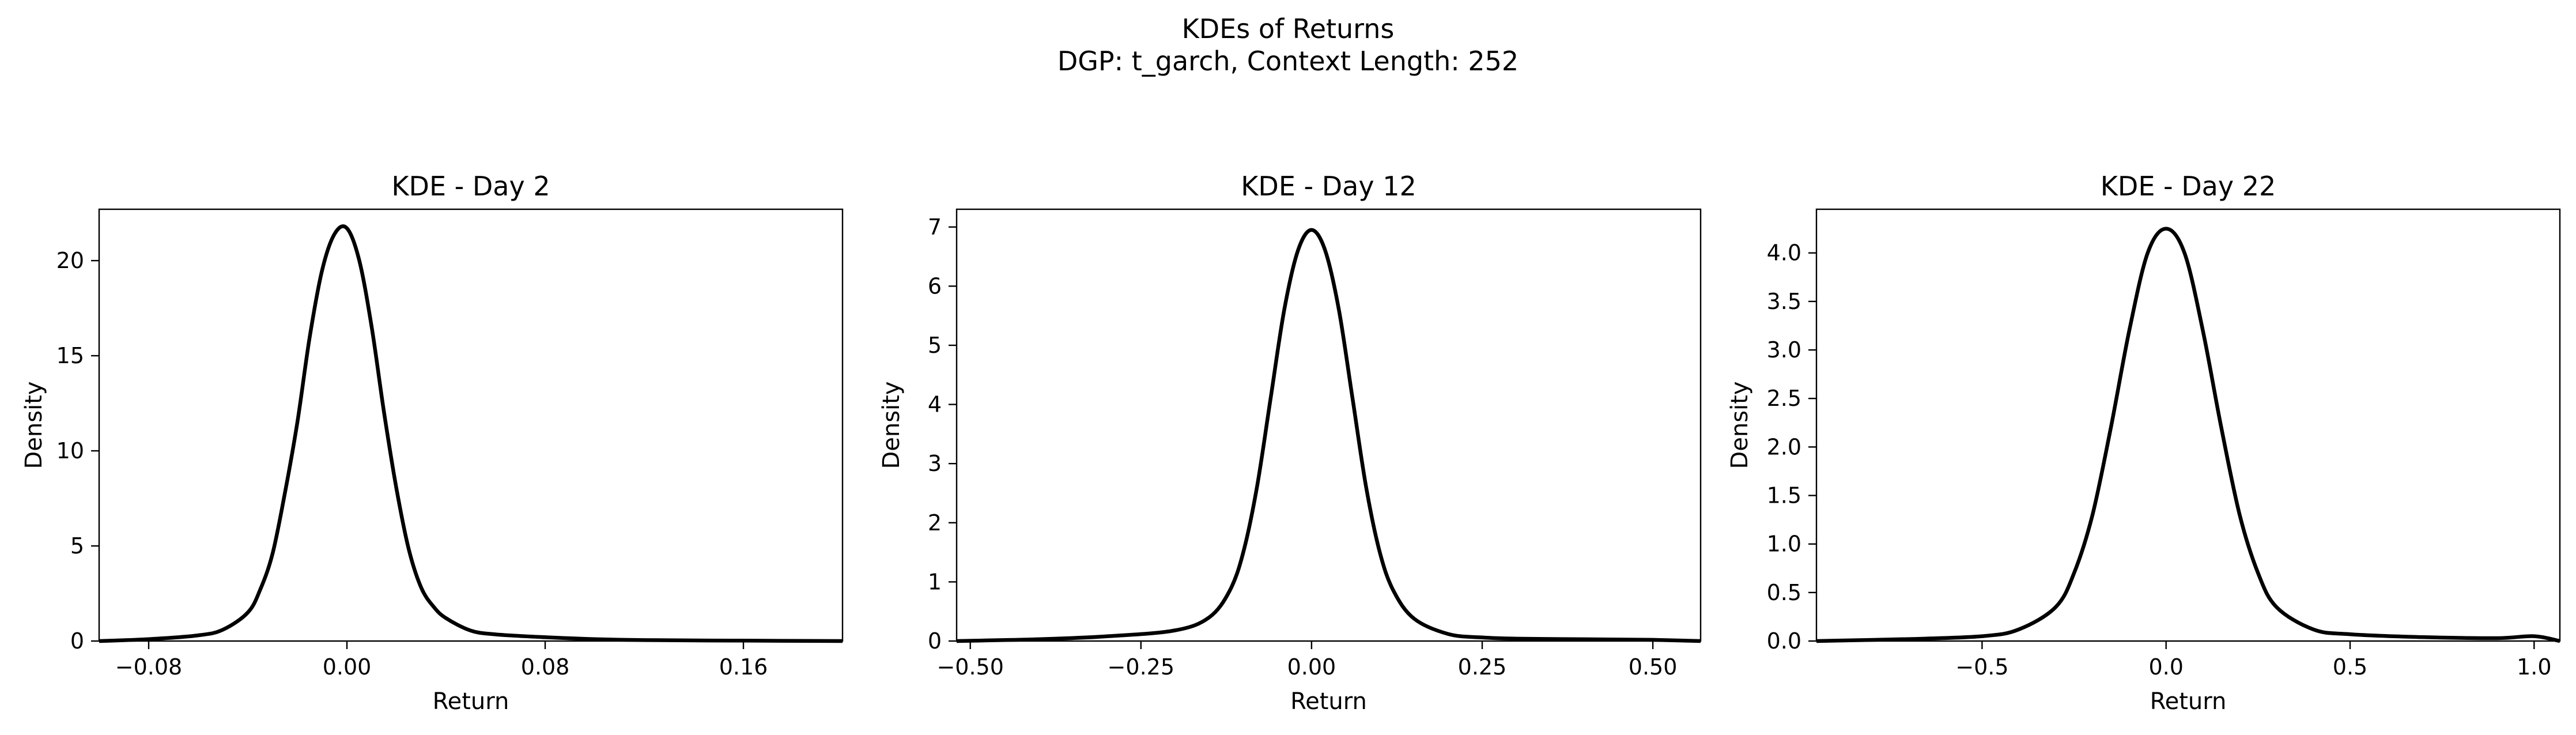  What do you see at coordinates (935, 581) in the screenshot?
I see `y-tick-label: 1` at bounding box center [935, 581].